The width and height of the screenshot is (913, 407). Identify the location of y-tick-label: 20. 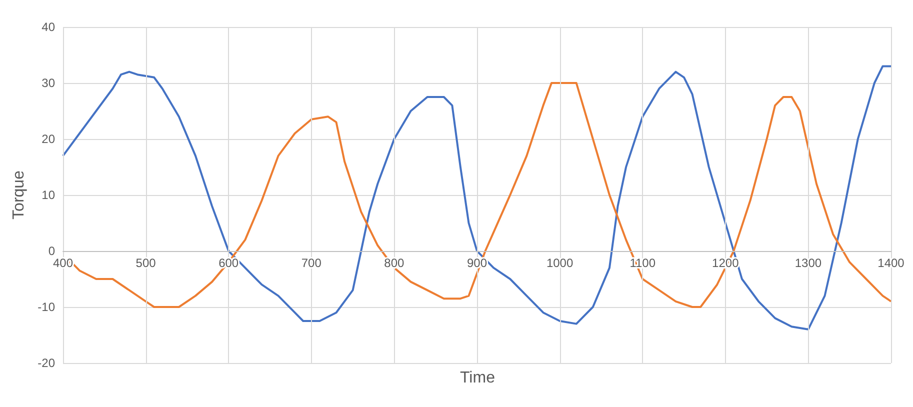
(49, 139).